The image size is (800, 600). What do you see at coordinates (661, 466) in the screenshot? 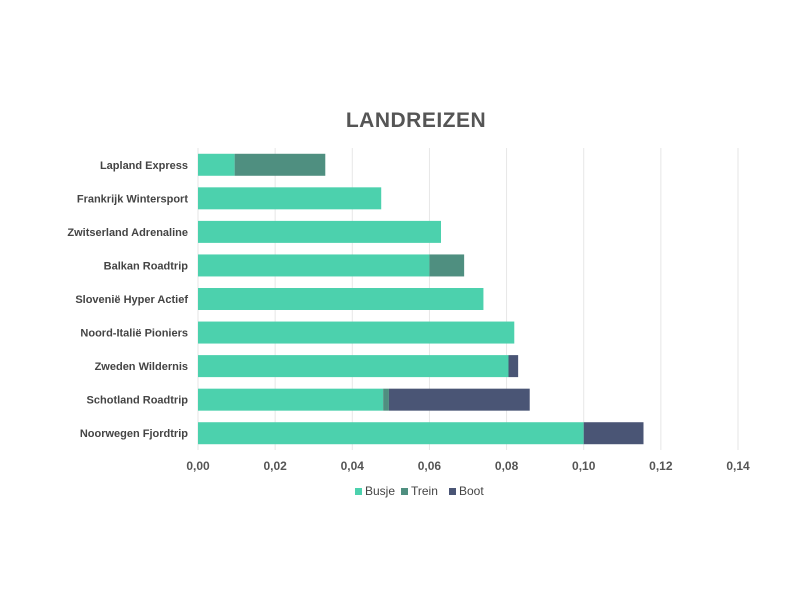
I see `x-tick-label: 0,12` at bounding box center [661, 466].